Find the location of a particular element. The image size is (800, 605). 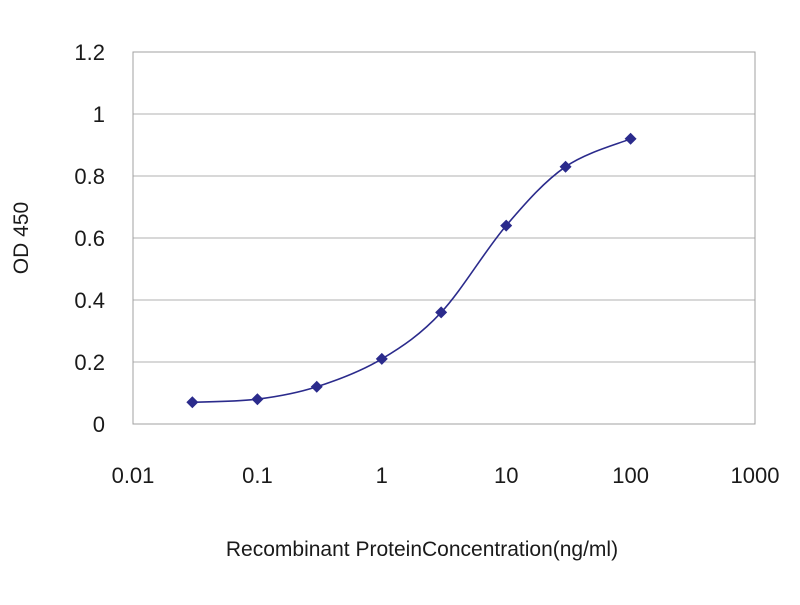

x-axis-title: Recombinant ProteinConcentration(ng/ml) is located at coordinates (422, 549).